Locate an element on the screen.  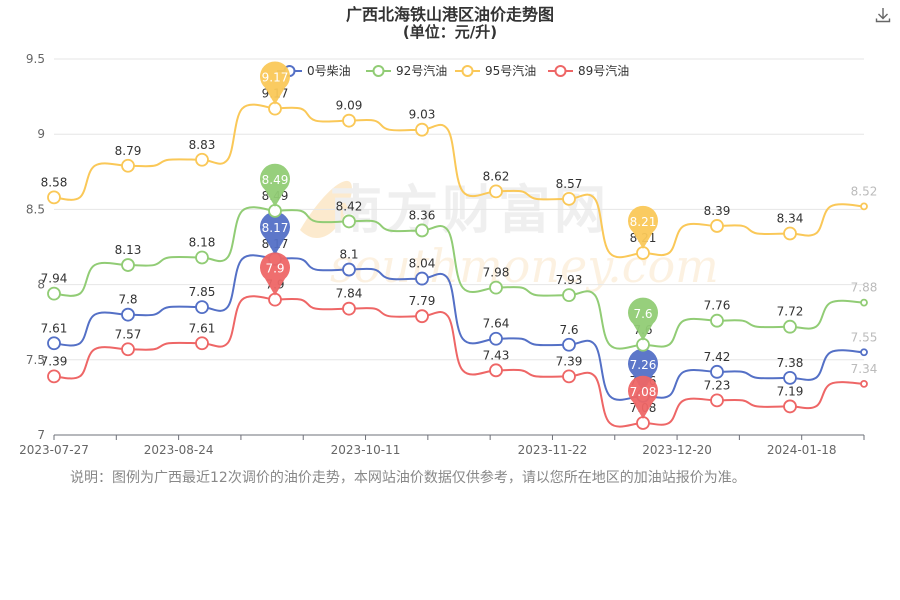
x-tick-label: 2024-01-18 is located at coordinates (802, 450).